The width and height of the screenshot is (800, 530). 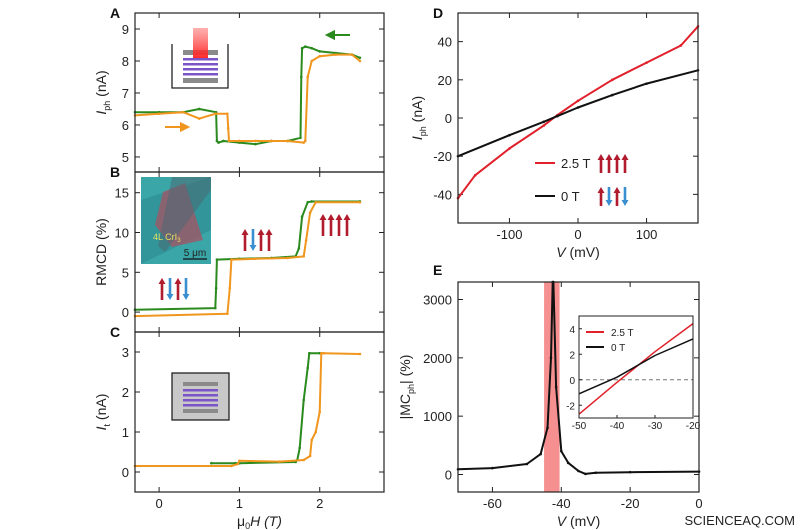 I want to click on y-tick-label: 1, so click(x=125, y=432).